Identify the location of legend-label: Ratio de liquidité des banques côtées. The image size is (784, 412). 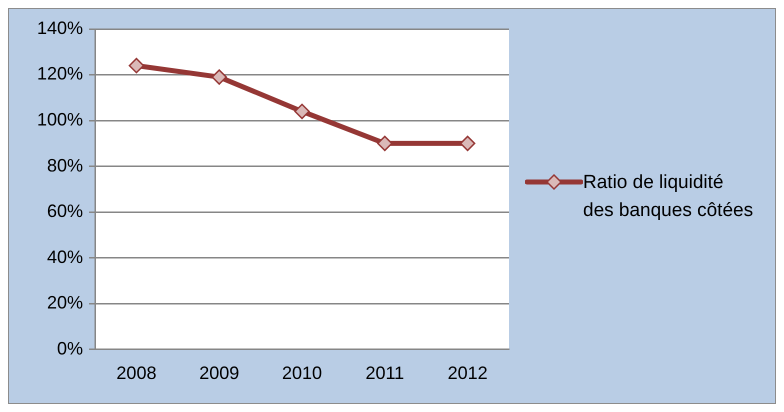
(668, 197).